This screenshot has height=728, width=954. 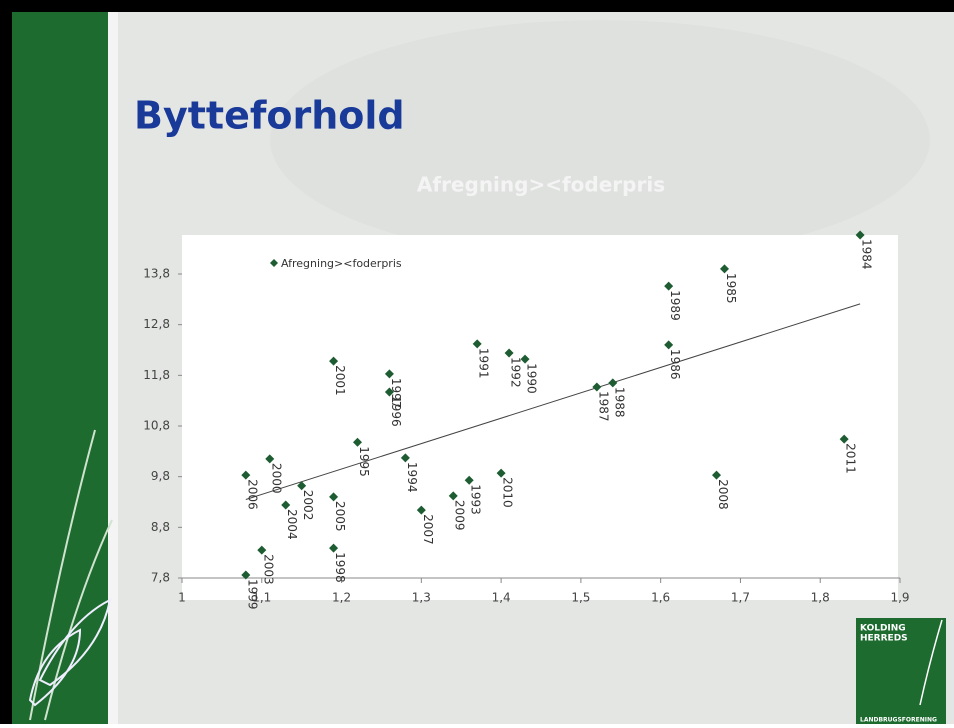 What do you see at coordinates (476, 499) in the screenshot?
I see `point-label: 1993` at bounding box center [476, 499].